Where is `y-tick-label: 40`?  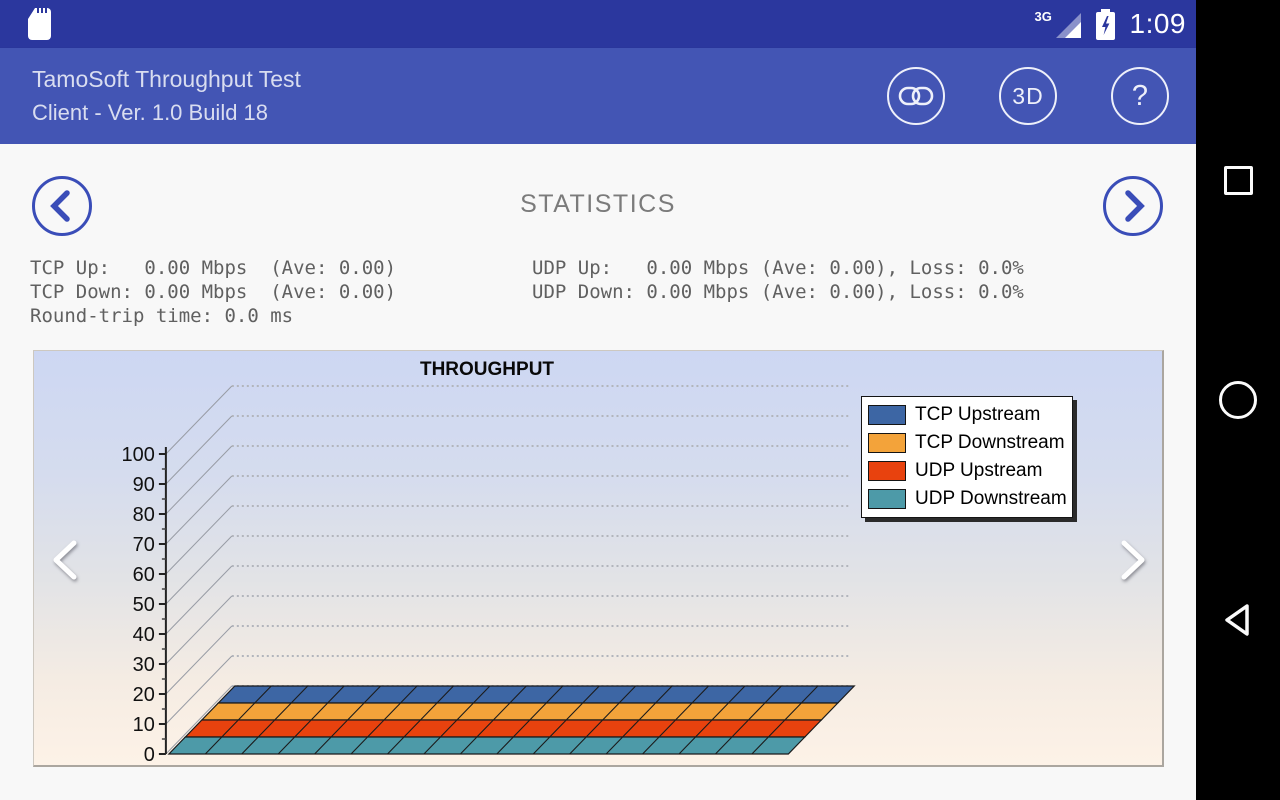 y-tick-label: 40 is located at coordinates (144, 635).